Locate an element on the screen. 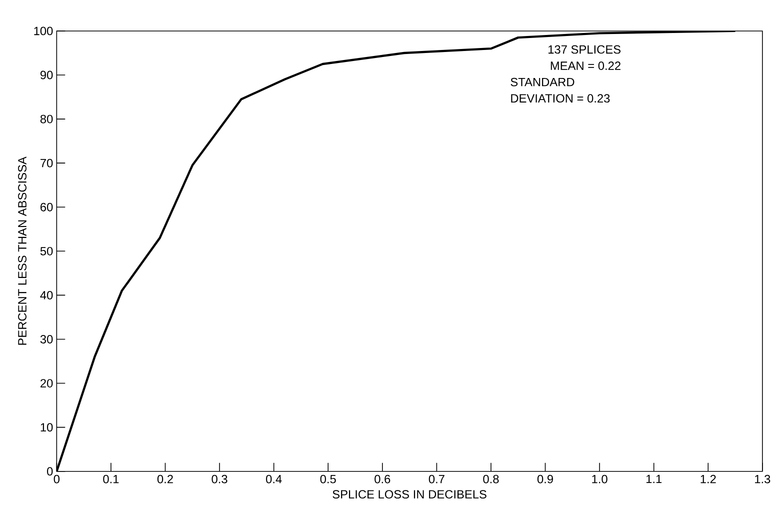  x-tick-label: 1.3 is located at coordinates (762, 479).